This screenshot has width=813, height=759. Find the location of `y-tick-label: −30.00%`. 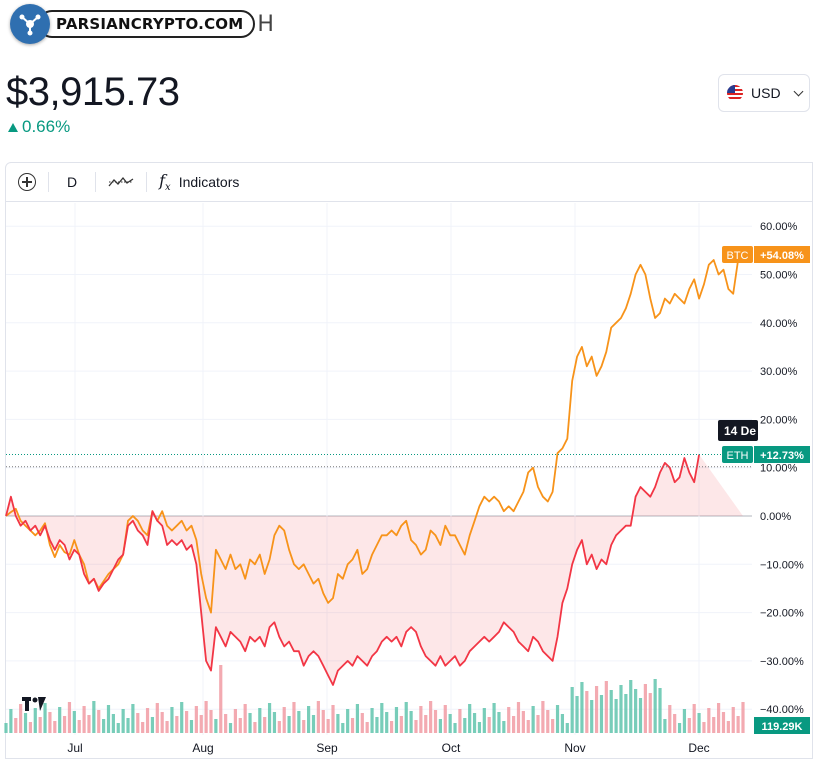

y-tick-label: −30.00% is located at coordinates (782, 662).